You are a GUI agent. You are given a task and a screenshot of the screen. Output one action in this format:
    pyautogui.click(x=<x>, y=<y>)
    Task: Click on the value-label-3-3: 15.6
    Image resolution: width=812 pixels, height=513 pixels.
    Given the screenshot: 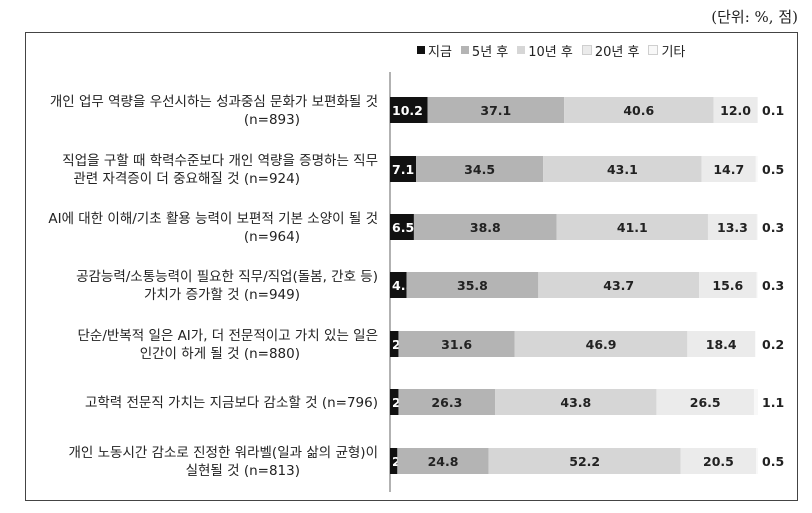 What is the action you would take?
    pyautogui.click(x=727, y=285)
    